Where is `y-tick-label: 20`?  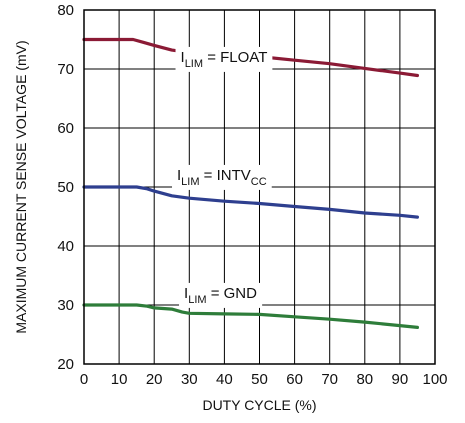
y-tick-label: 20 is located at coordinates (65, 364).